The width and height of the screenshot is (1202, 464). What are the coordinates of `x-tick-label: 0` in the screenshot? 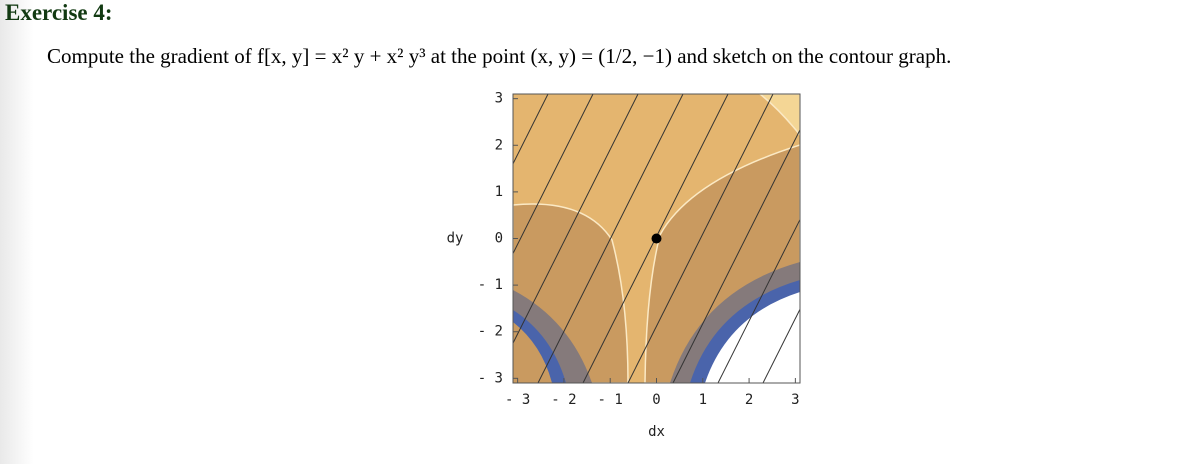 It's located at (656, 400).